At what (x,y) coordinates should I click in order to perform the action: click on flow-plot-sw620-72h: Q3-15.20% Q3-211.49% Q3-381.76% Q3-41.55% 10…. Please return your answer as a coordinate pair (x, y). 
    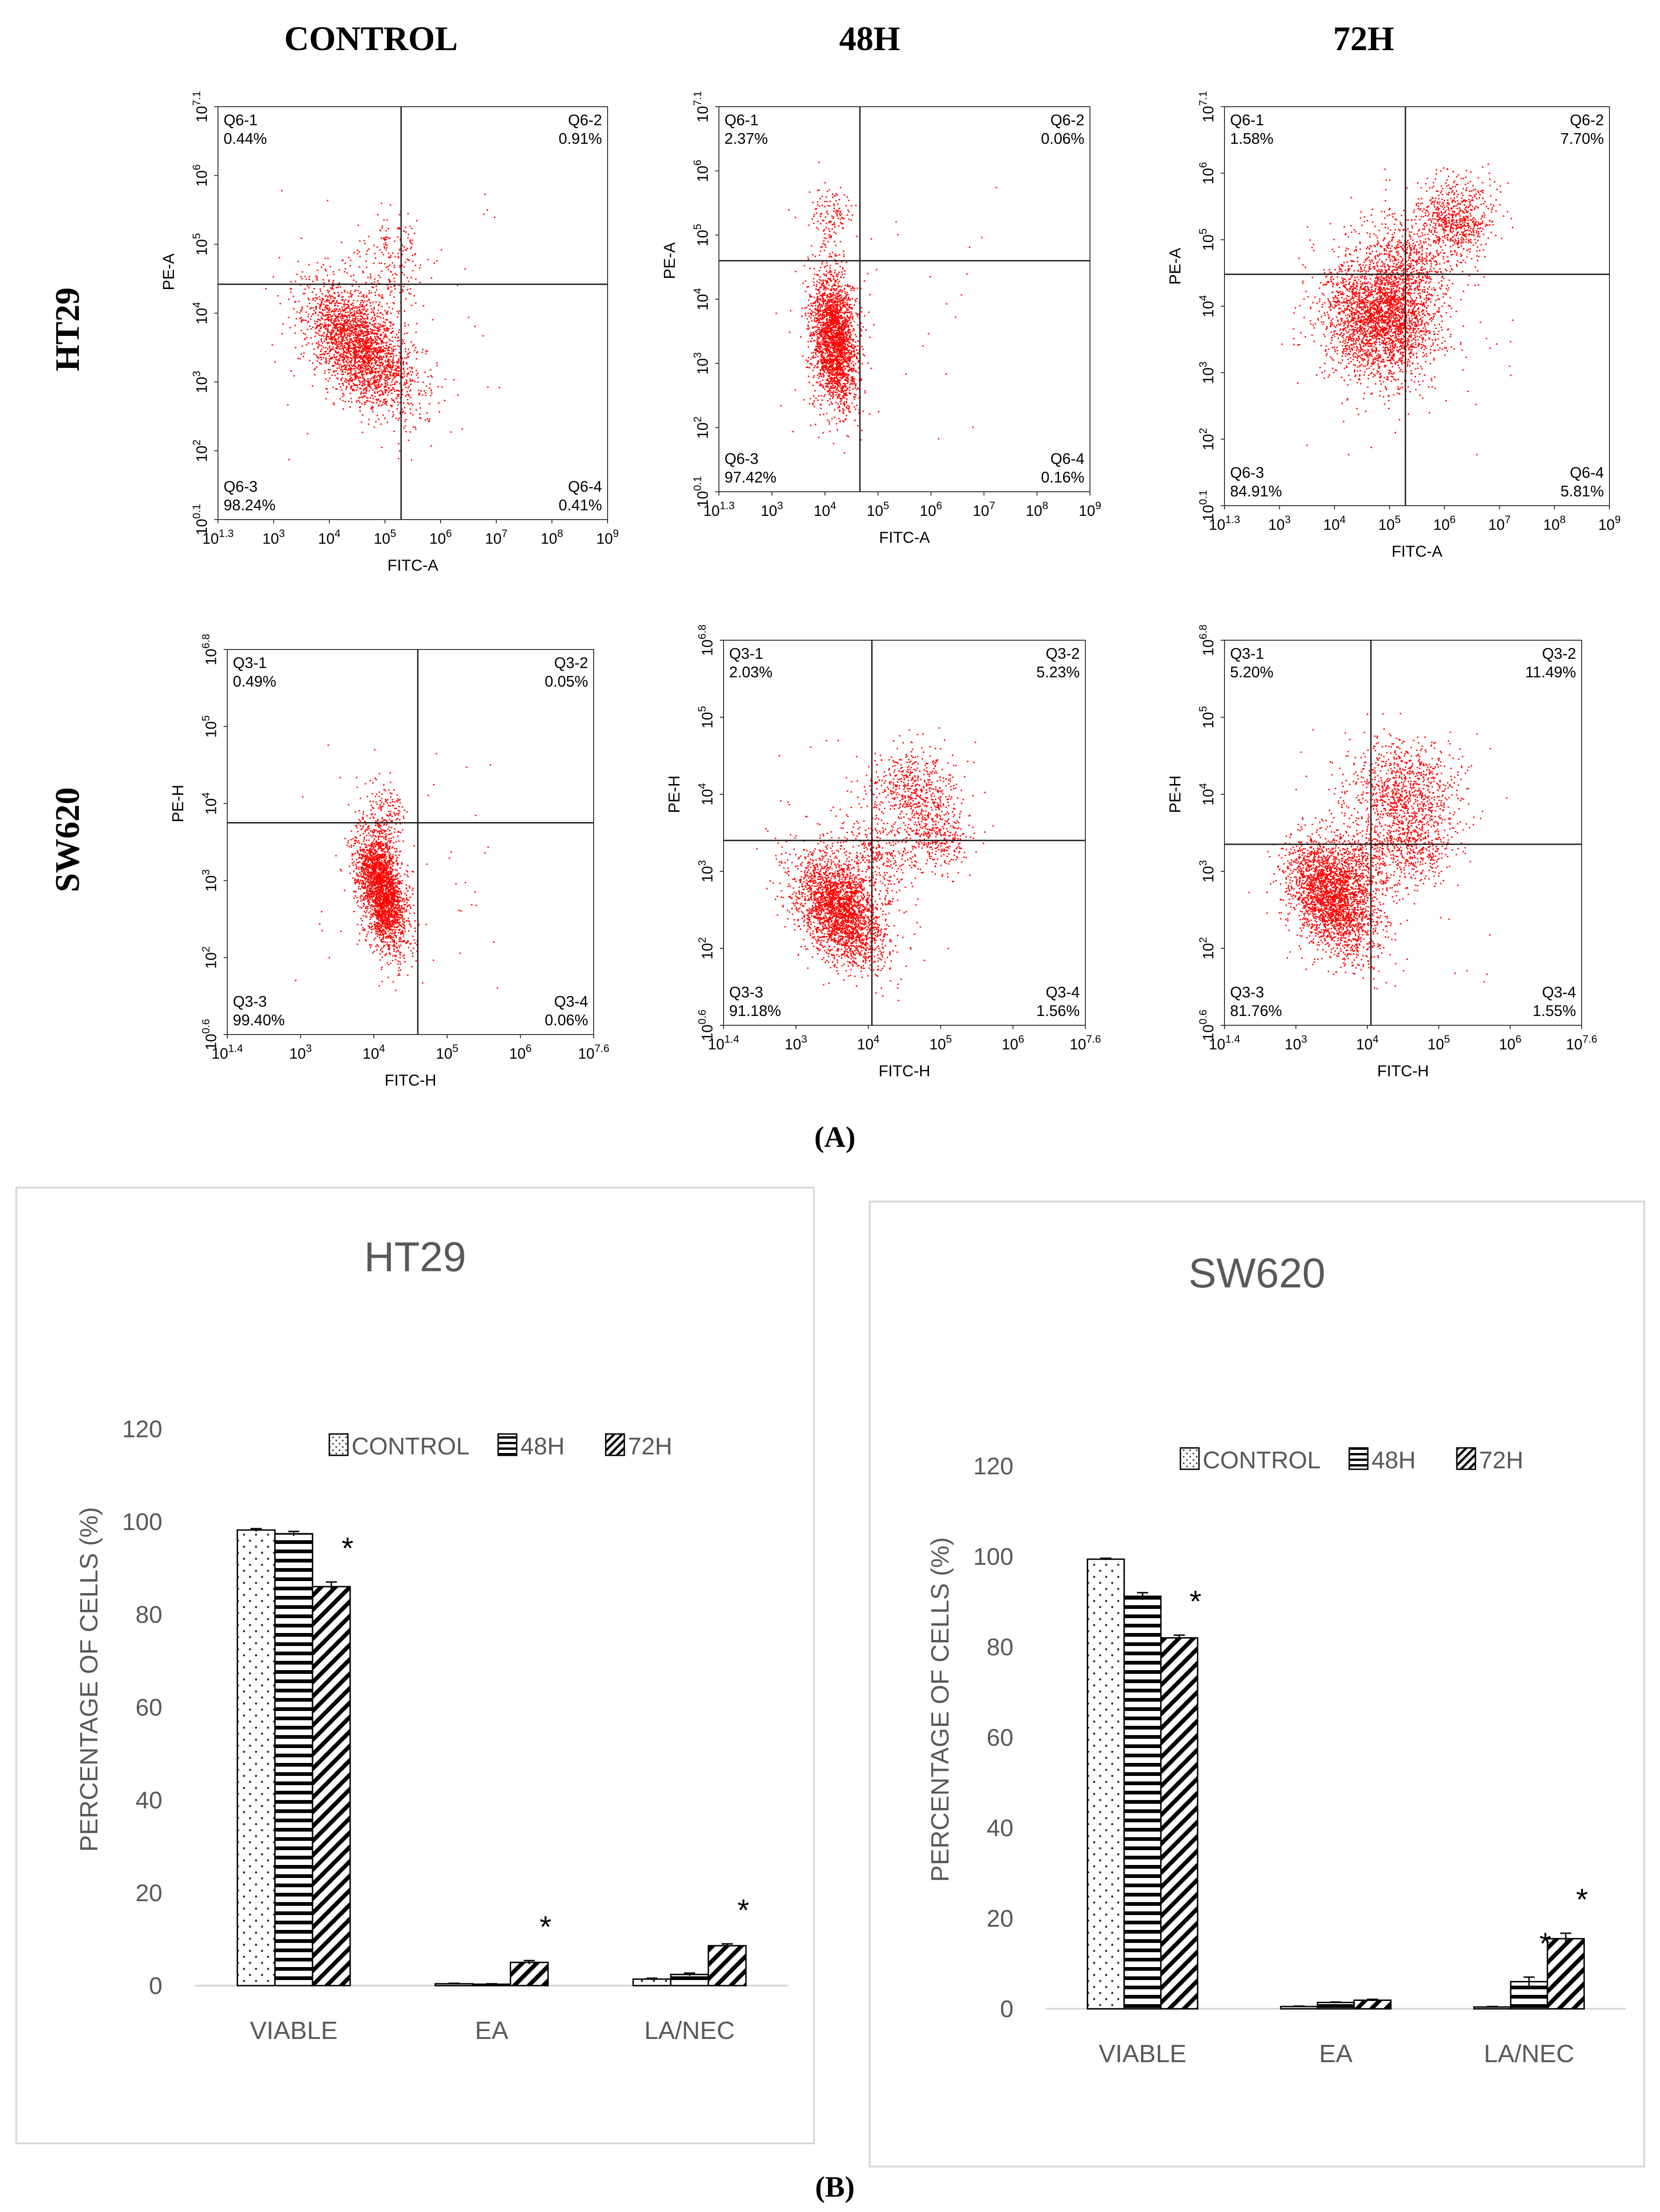
    Looking at the image, I should click on (1381, 852).